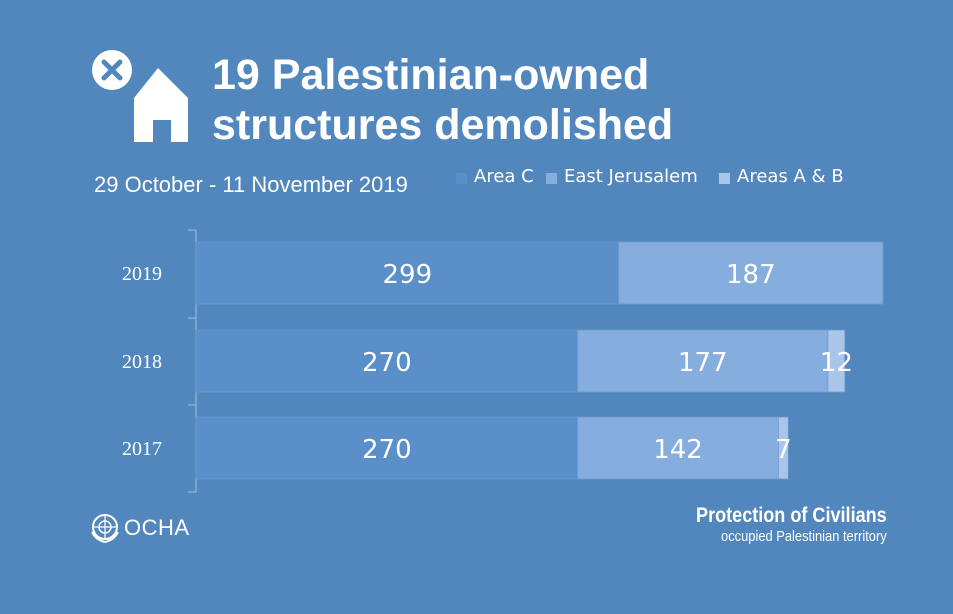  Describe the element at coordinates (142, 274) in the screenshot. I see `y-tick-label-2019: 2019` at that location.